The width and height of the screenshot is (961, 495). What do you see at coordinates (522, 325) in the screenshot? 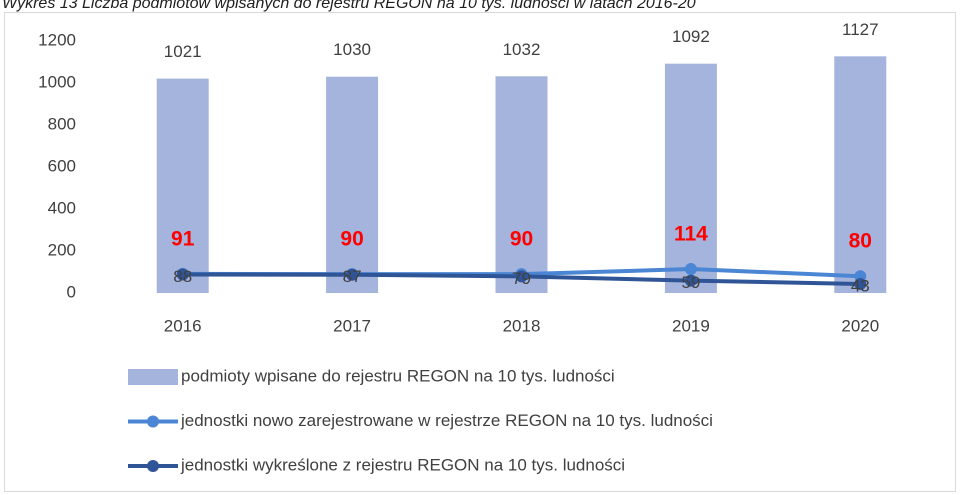
I see `x-tick-label: 2018` at bounding box center [522, 325].